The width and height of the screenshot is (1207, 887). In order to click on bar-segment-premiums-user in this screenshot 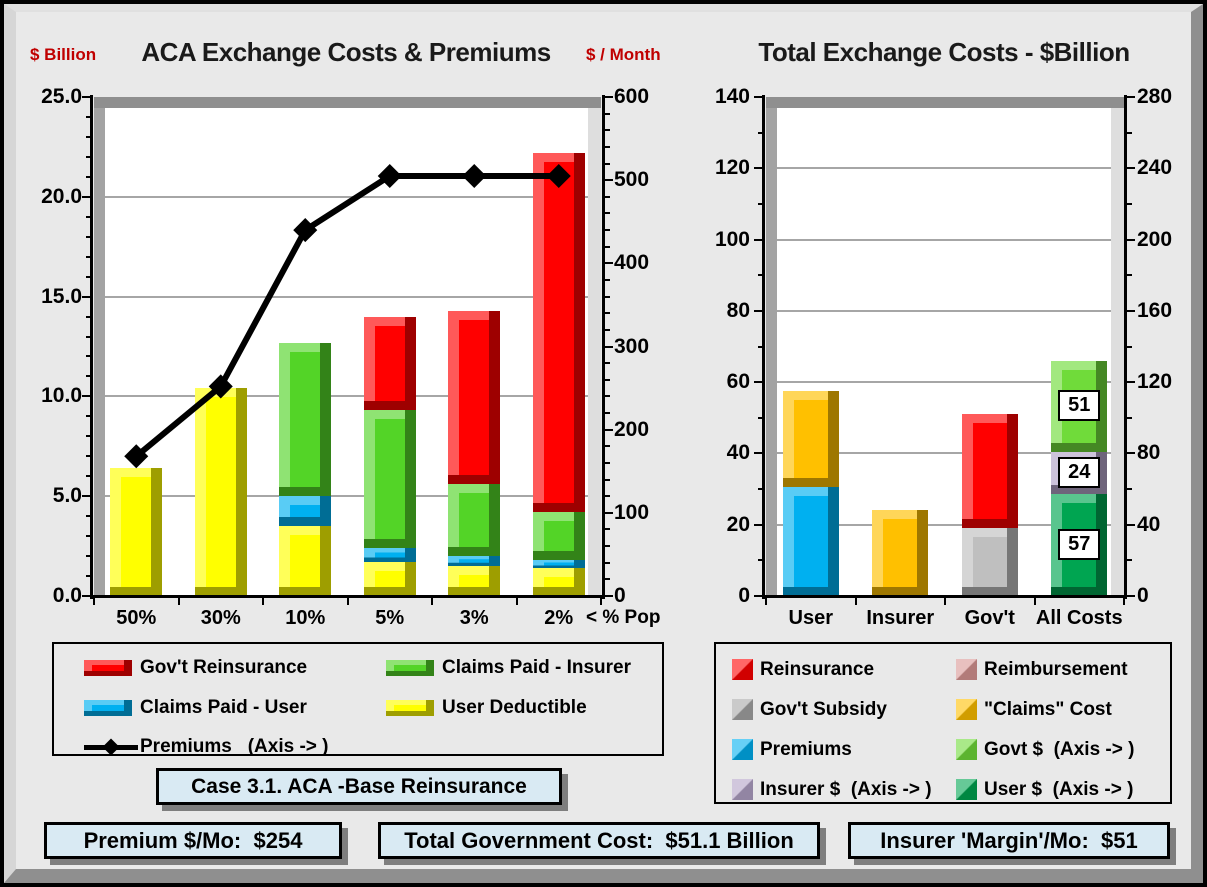, I will do `click(810, 541)`.